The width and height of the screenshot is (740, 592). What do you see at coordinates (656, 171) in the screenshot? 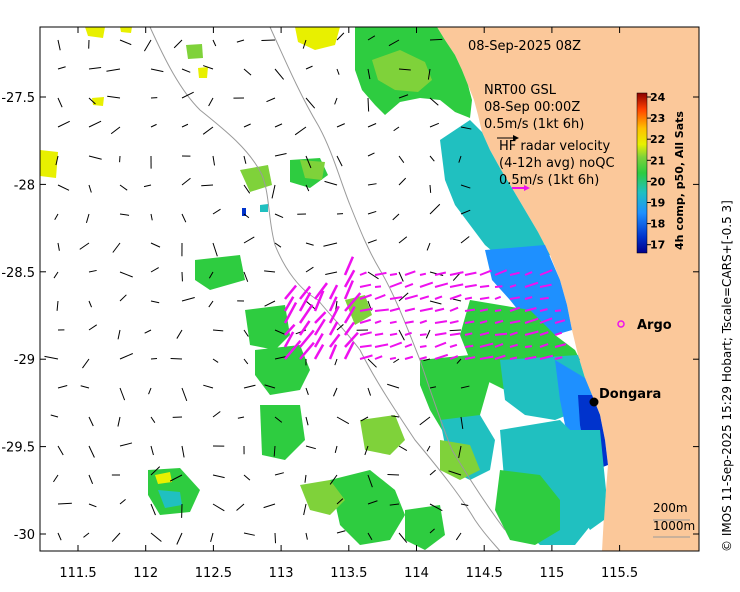
I see `colorbar-ticks: 24 23 22 21 20 19 18 17` at bounding box center [656, 171].